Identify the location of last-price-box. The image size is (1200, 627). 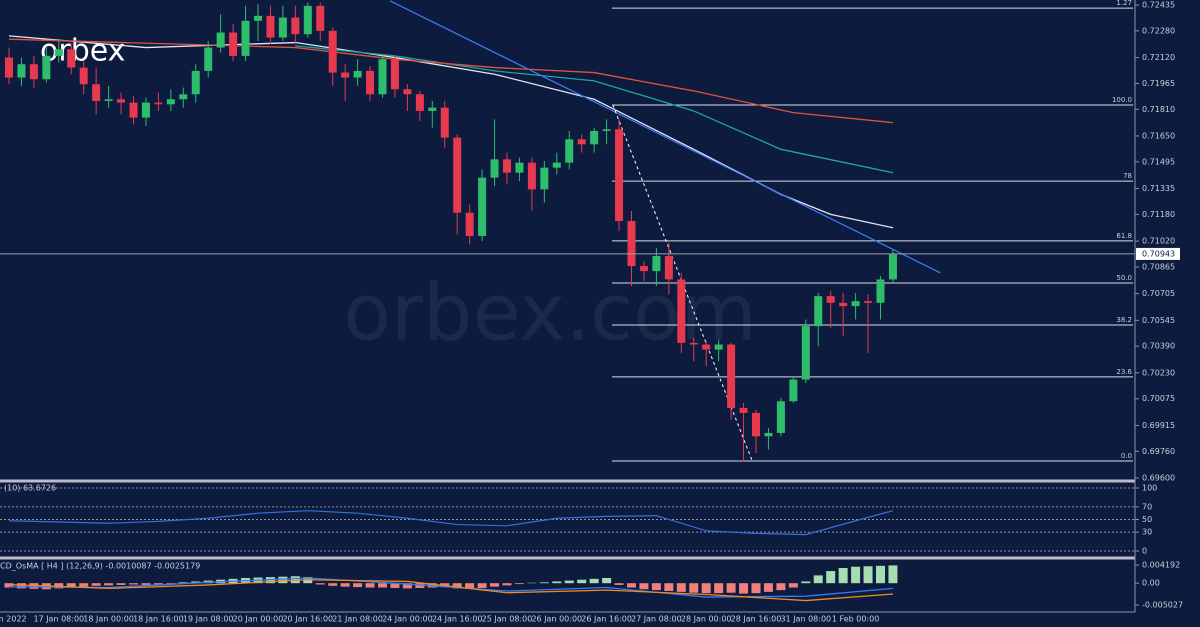
(1158, 253).